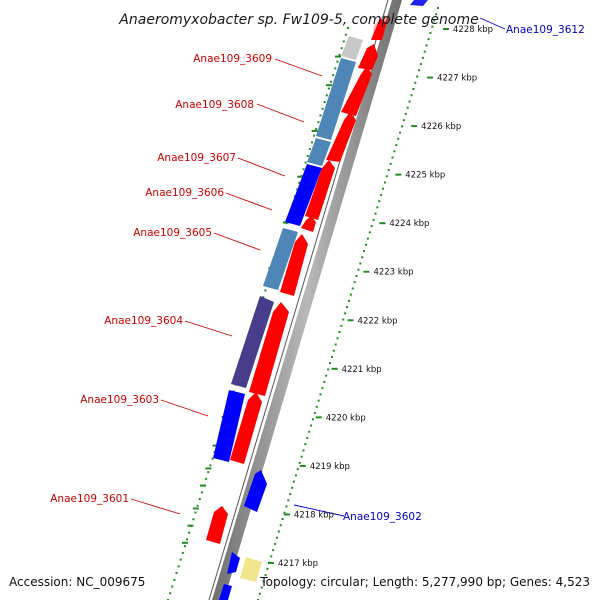 This screenshot has height=600, width=600. Describe the element at coordinates (352, 48) in the screenshot. I see `gene-block-3609-gray` at that location.